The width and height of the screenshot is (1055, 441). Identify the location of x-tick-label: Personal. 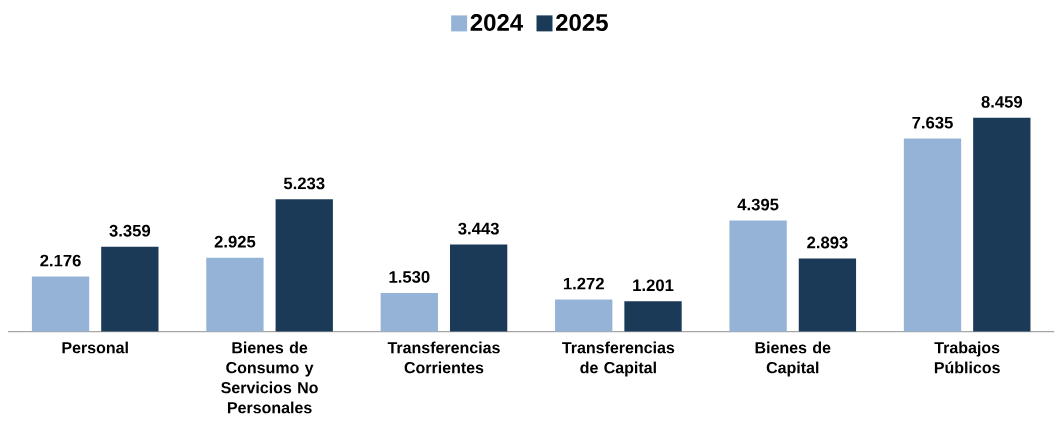
(95, 347).